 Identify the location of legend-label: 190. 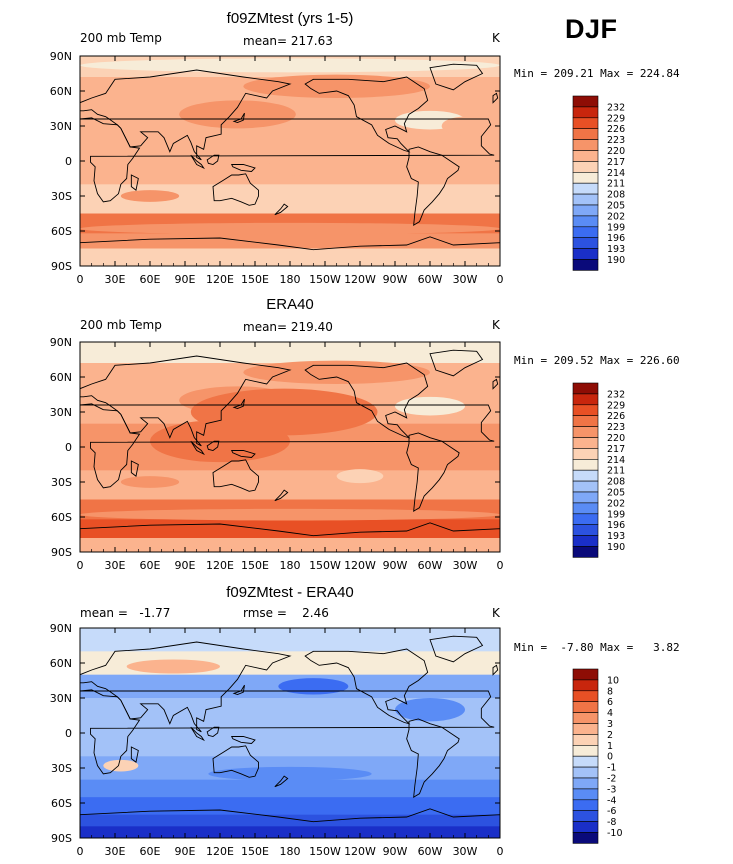
(616, 260).